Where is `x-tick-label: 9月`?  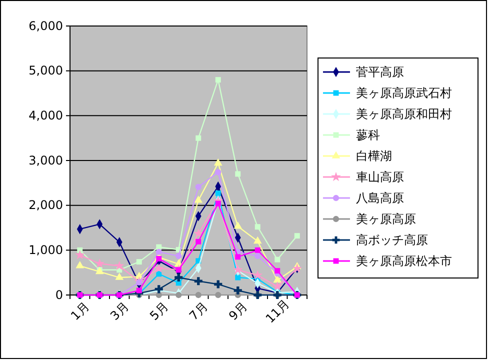
x-tick-label: 9月 is located at coordinates (238, 311).